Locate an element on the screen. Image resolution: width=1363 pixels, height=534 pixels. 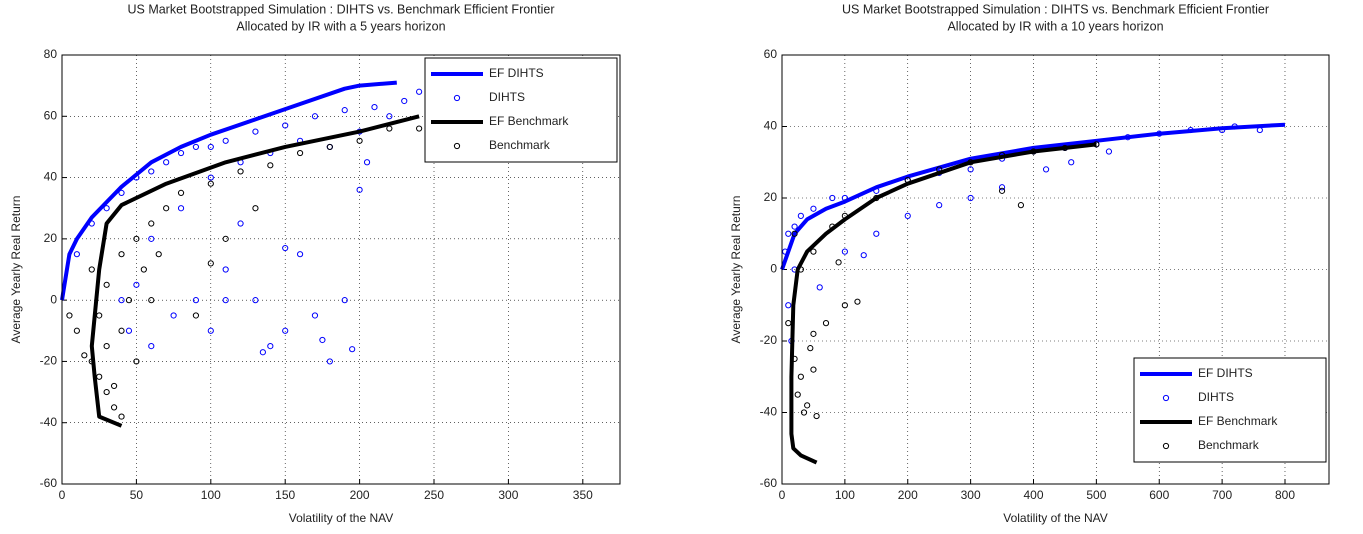
legend-label: EF Benchmark is located at coordinates (1238, 421).